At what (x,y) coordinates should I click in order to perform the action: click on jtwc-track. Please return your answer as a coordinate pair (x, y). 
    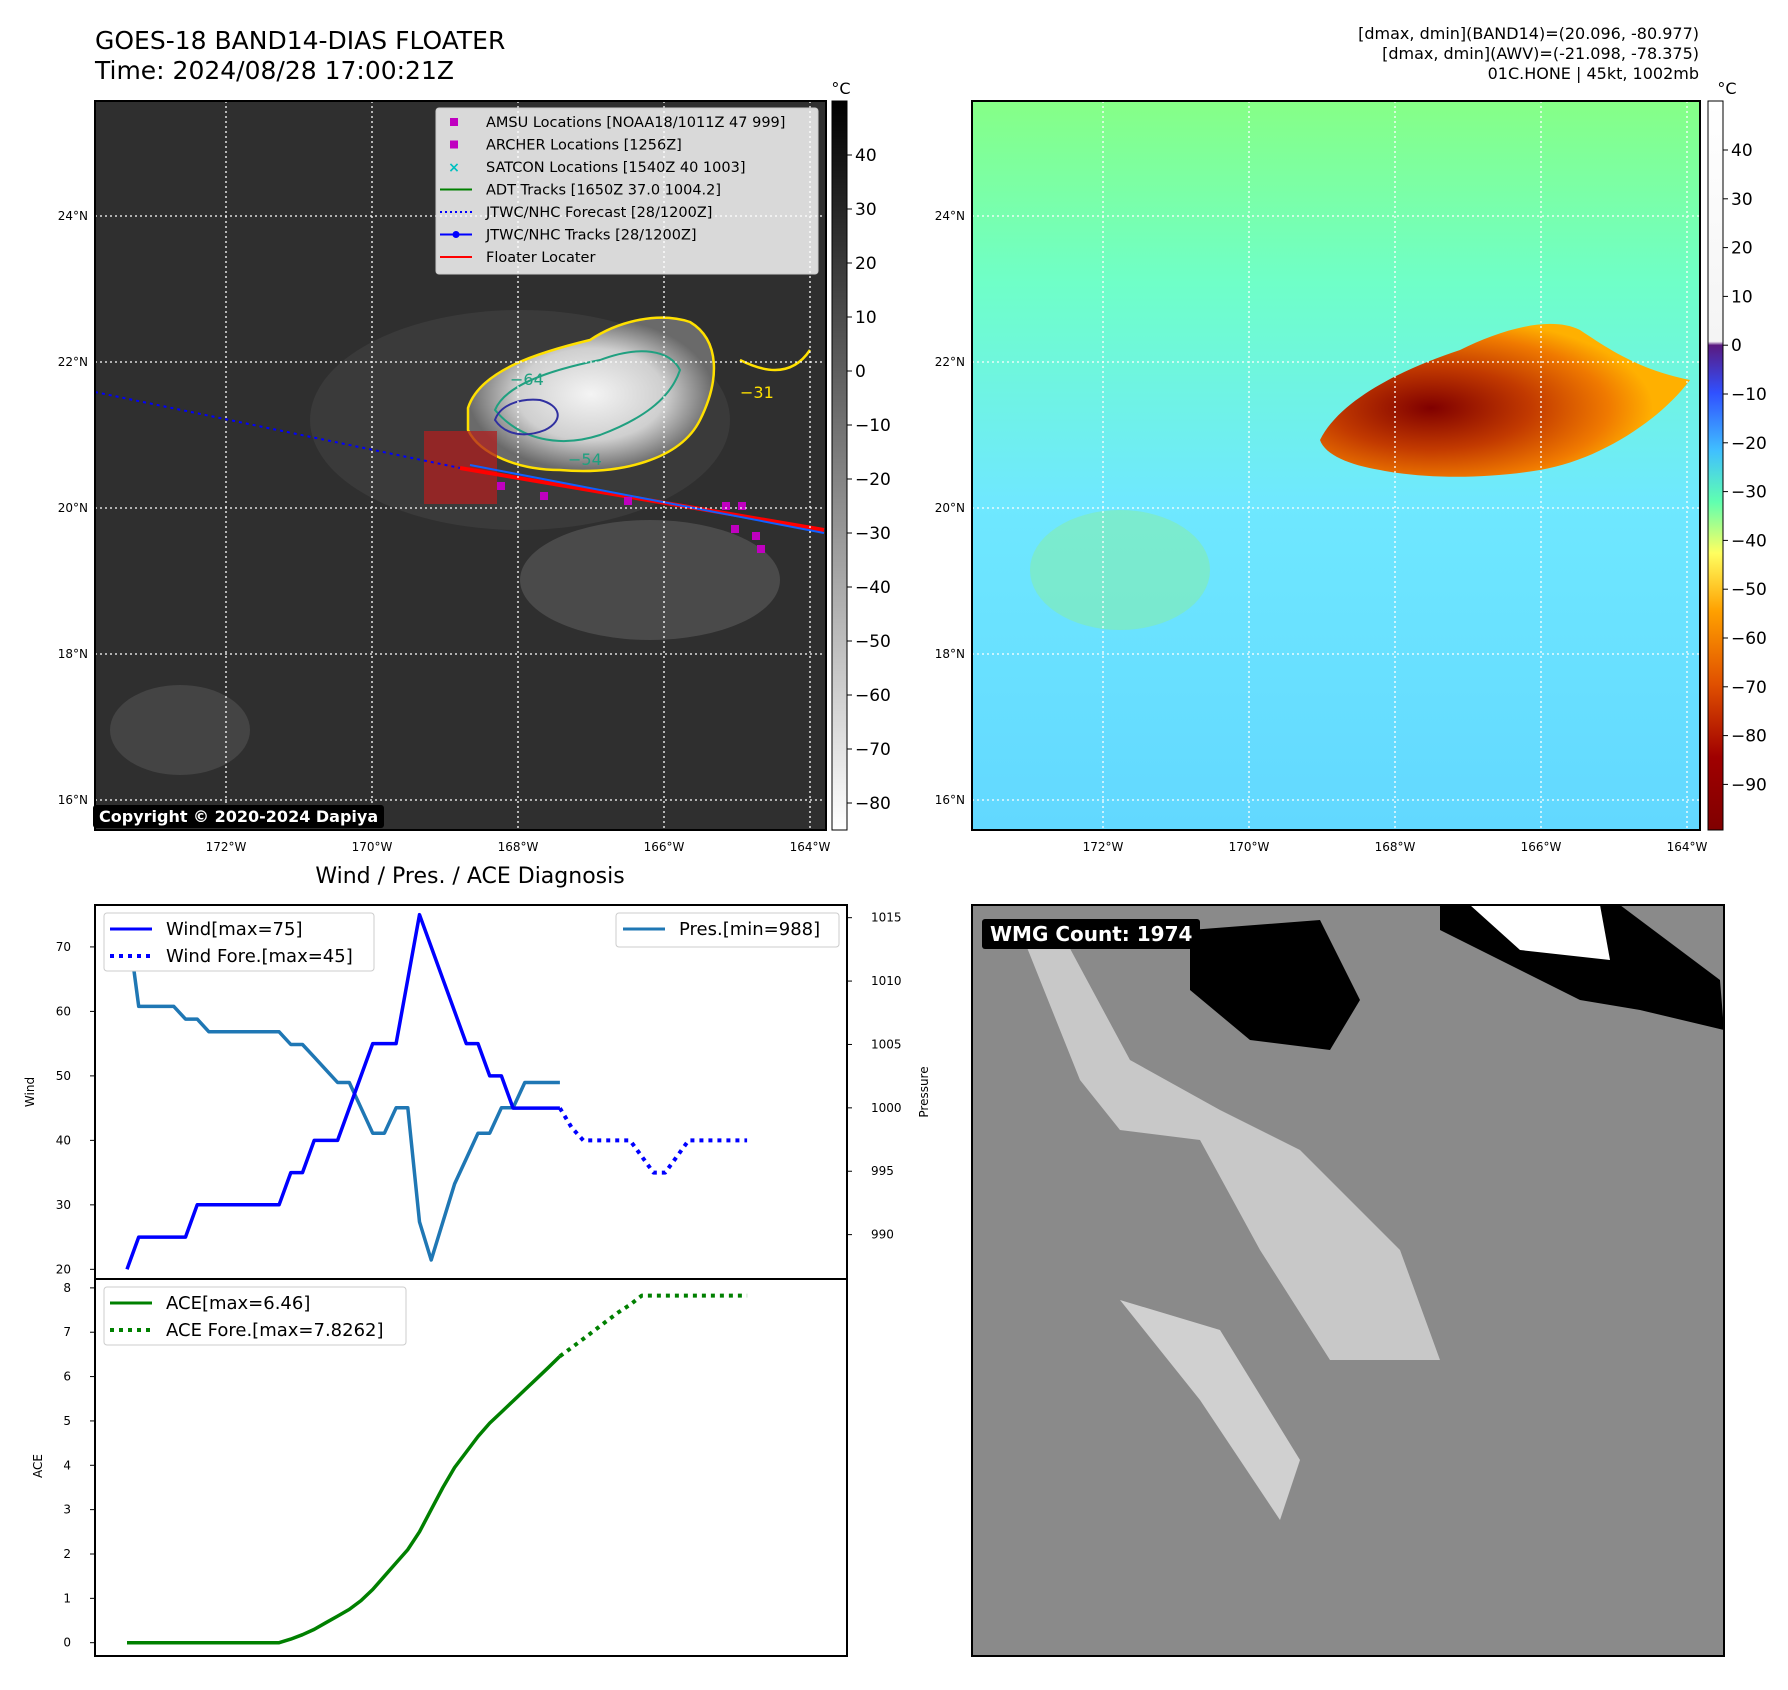
    Looking at the image, I should click on (647, 499).